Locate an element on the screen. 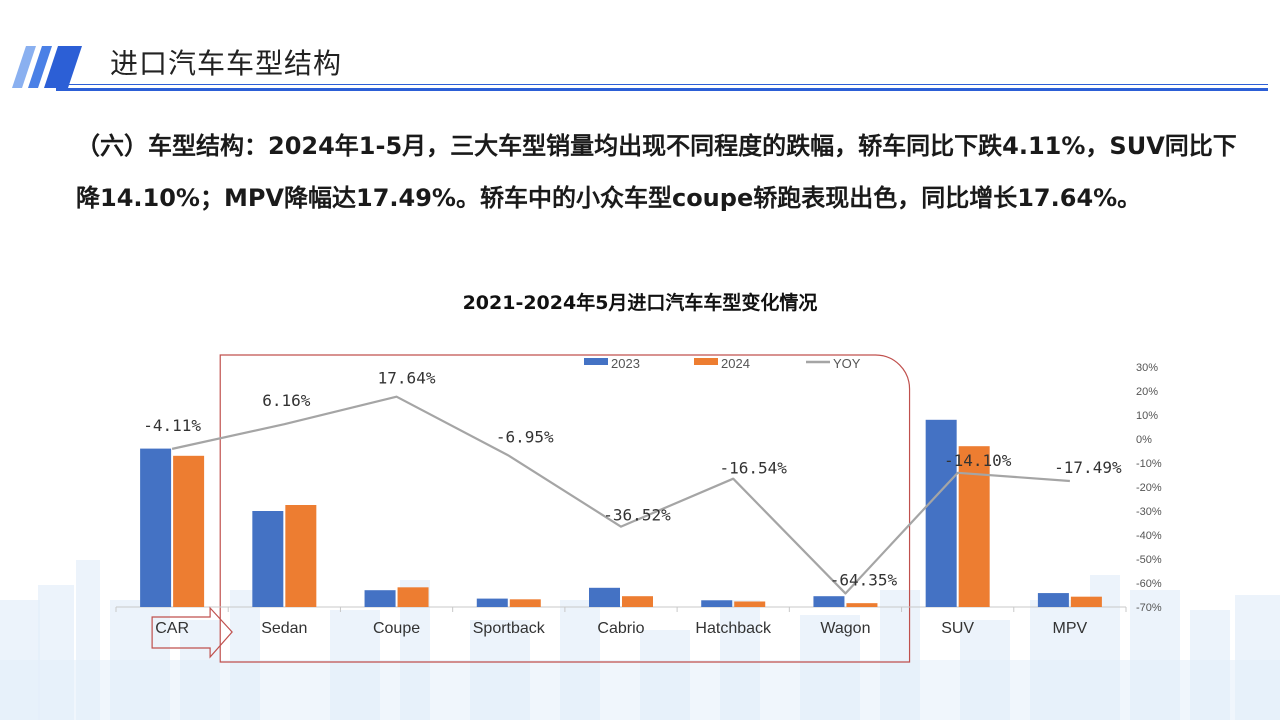 The height and width of the screenshot is (720, 1280). bar-2023-cabrio is located at coordinates (604, 597).